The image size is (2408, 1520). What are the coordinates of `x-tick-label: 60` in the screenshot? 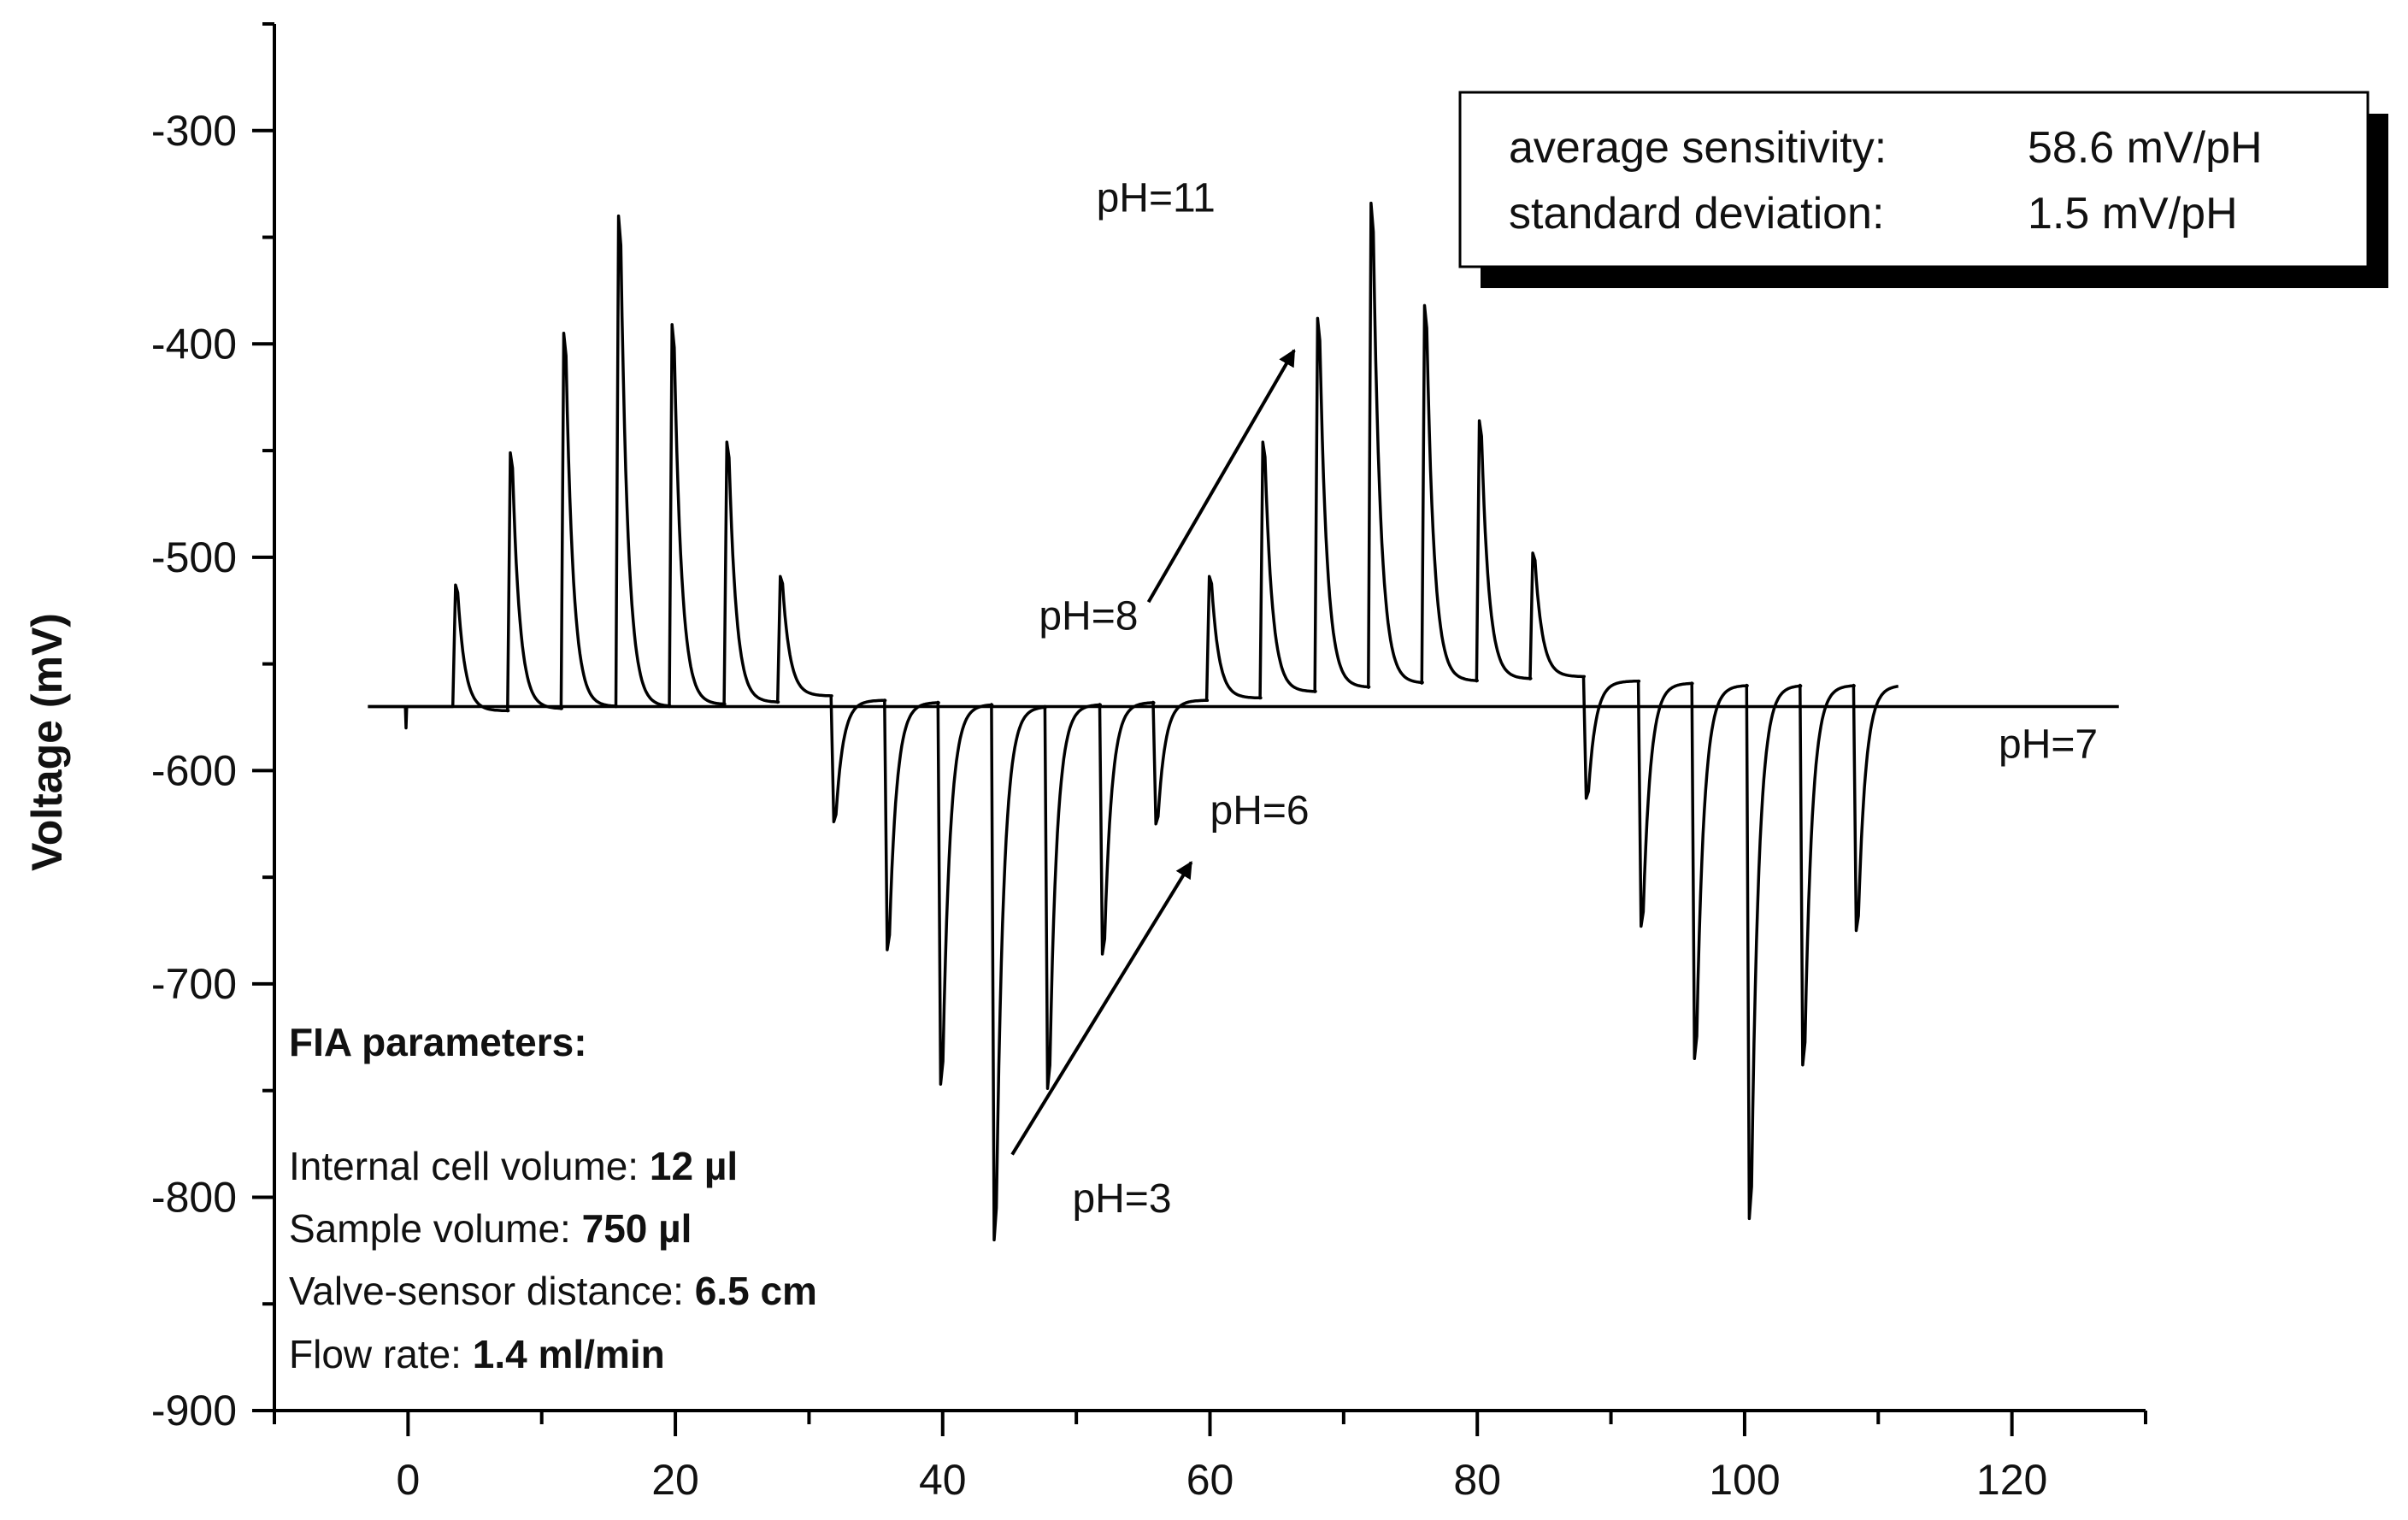 It's located at (1210, 1480).